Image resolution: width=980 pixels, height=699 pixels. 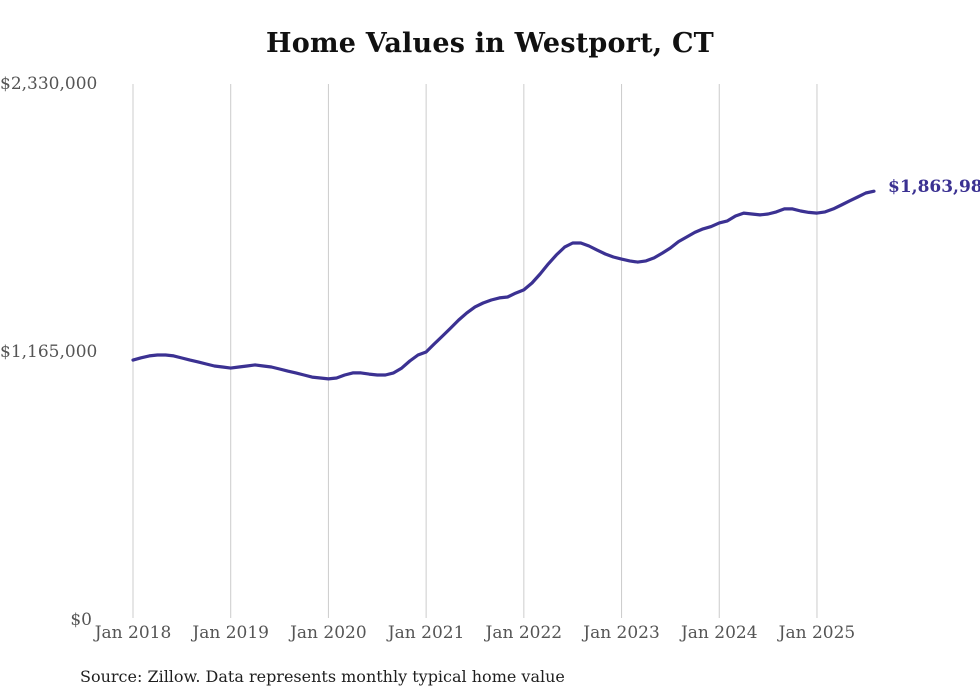 What do you see at coordinates (328, 633) in the screenshot?
I see `x-axis-label: Jan 2020` at bounding box center [328, 633].